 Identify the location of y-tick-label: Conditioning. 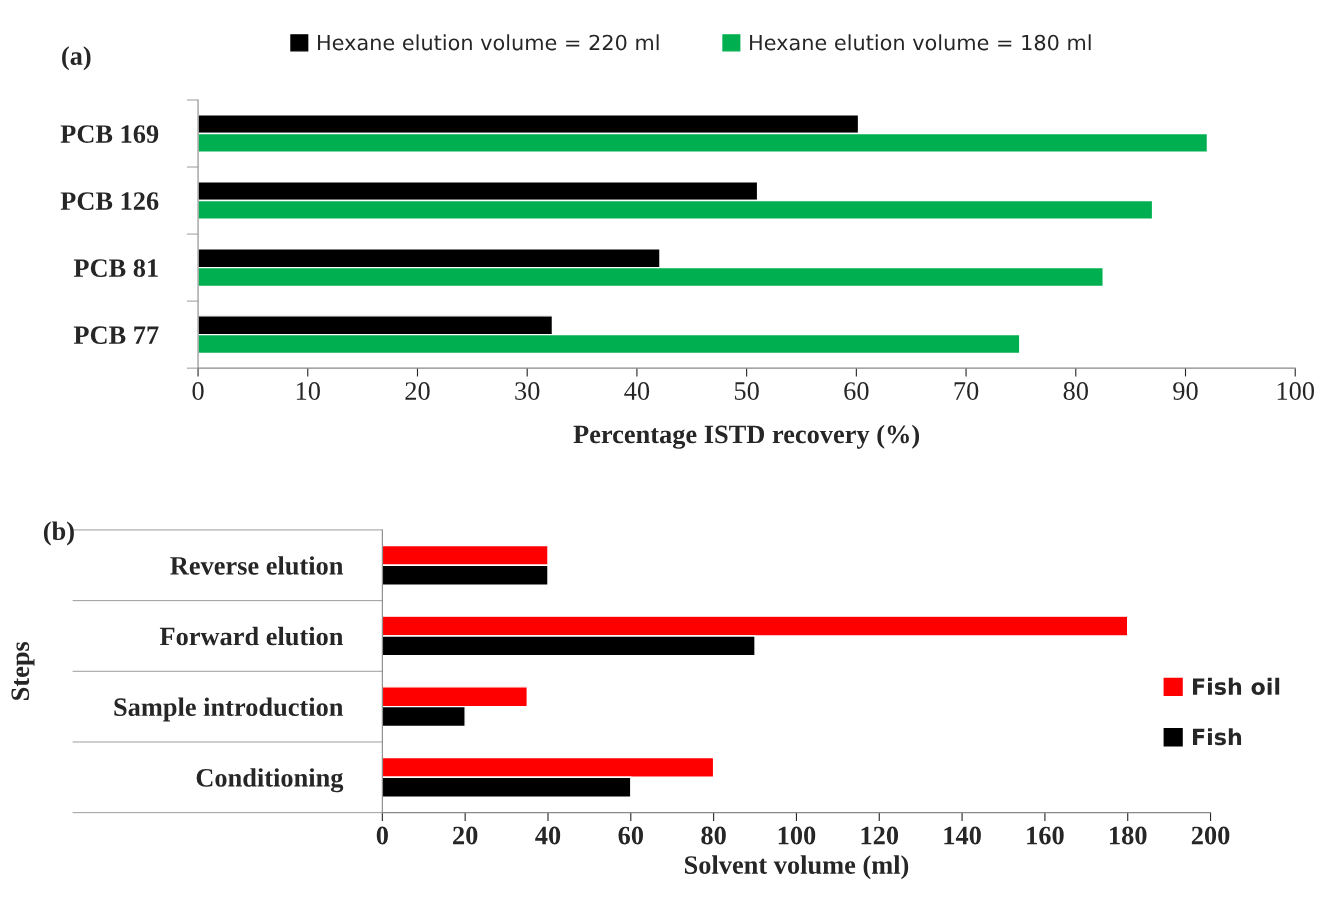
(270, 780).